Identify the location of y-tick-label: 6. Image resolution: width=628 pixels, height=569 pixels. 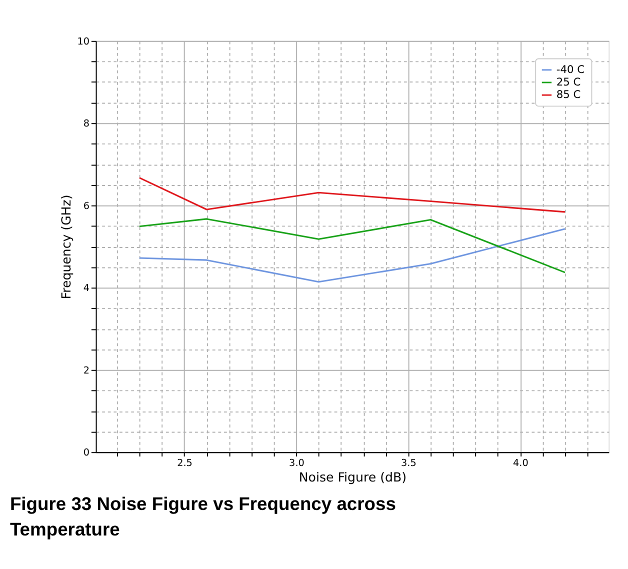
(86, 206).